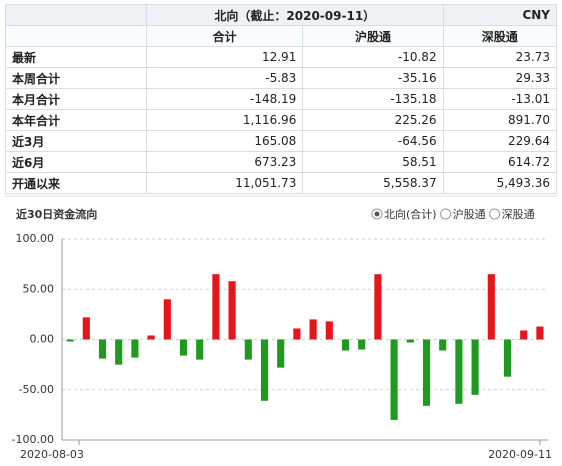  Describe the element at coordinates (520, 454) in the screenshot. I see `x-tick-label: 2020-09-11` at that location.